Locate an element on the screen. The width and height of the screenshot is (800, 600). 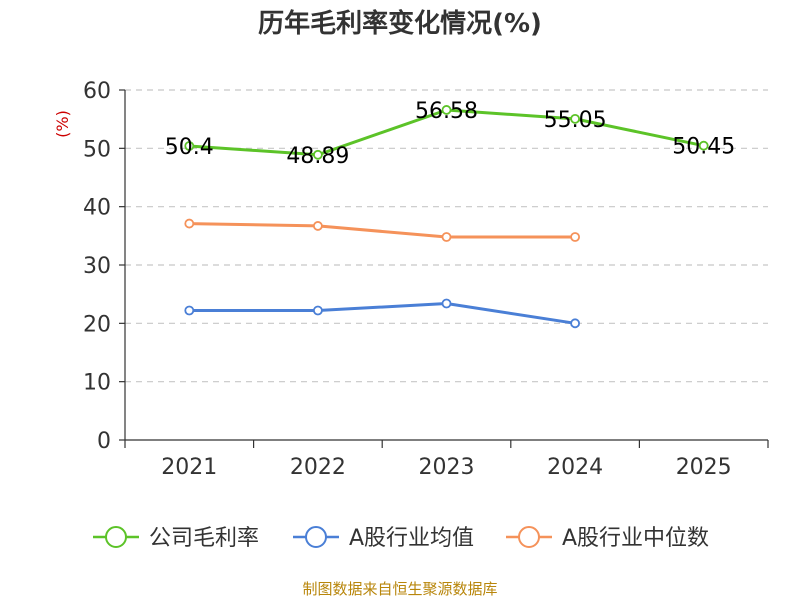
series-0-point-2022 is located at coordinates (317, 154).